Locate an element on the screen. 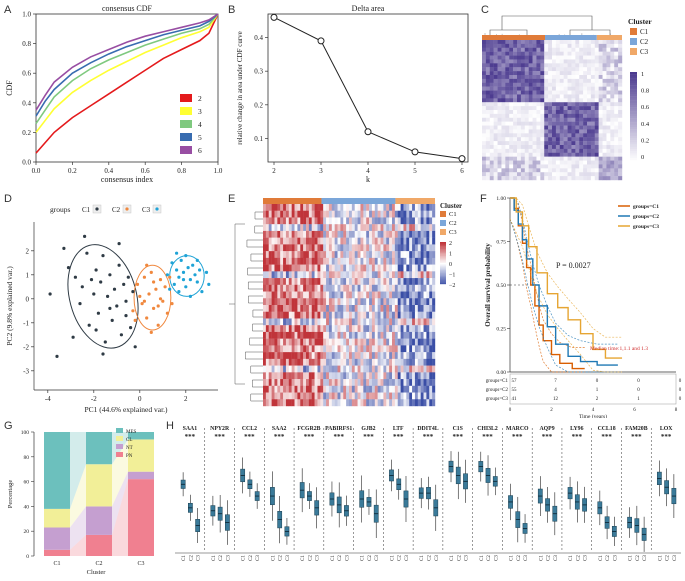 The image size is (685, 581). x-tick-label: 2 is located at coordinates (551, 410).